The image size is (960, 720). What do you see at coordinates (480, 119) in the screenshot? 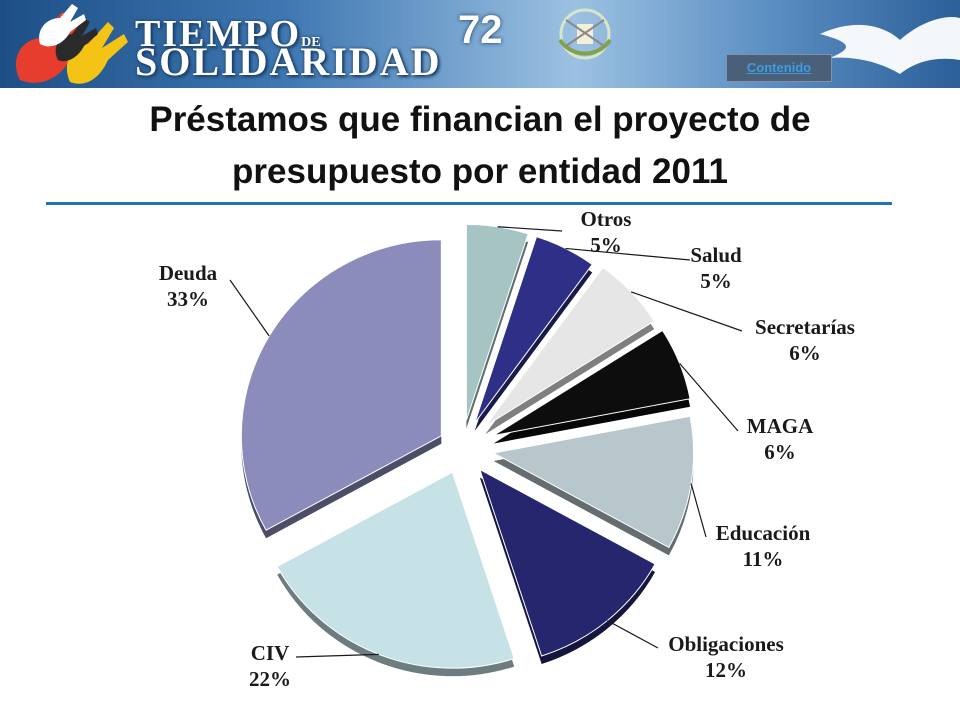
I see `slide-title-line-1: Préstamos que financian el proyecto de` at bounding box center [480, 119].